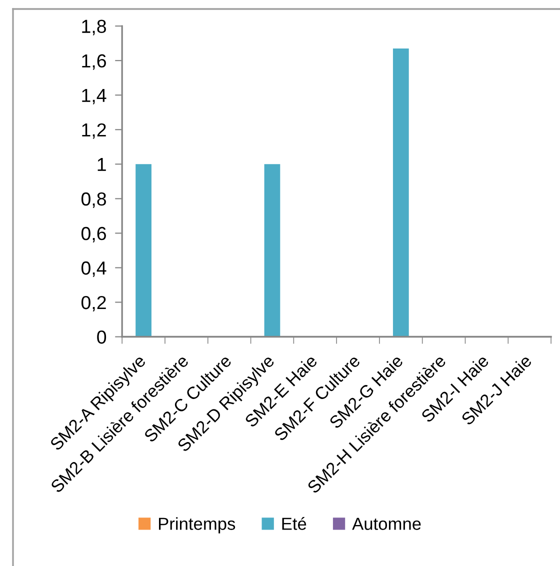 This screenshot has width=560, height=566. I want to click on legend-label: Eté, so click(294, 523).